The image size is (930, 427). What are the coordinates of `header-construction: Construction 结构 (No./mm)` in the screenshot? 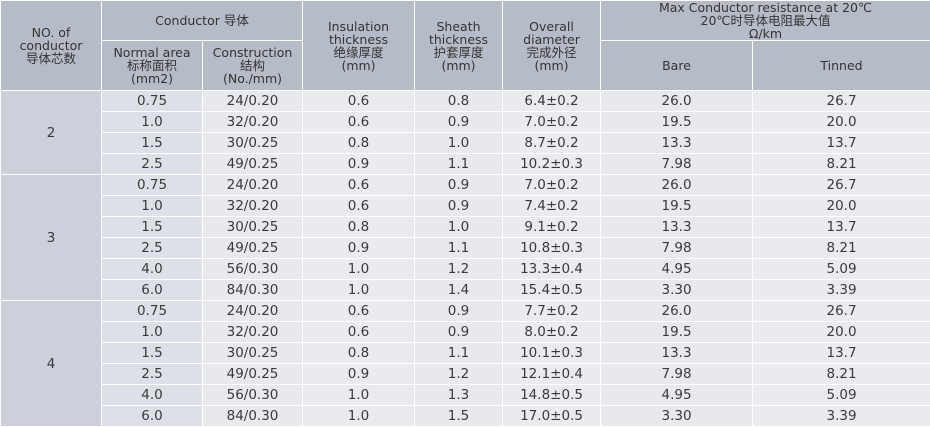 It's located at (253, 66).